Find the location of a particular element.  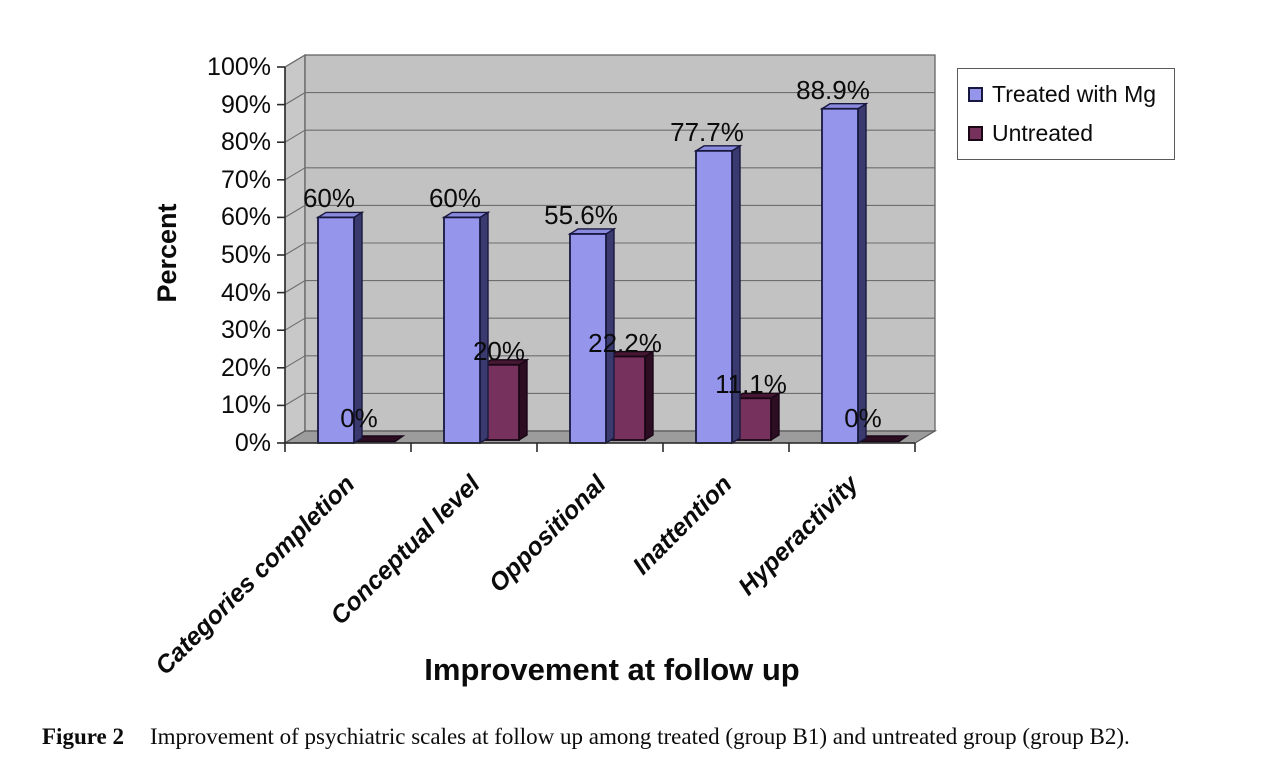

y-tick-label-20%: 20% is located at coordinates (245, 367).